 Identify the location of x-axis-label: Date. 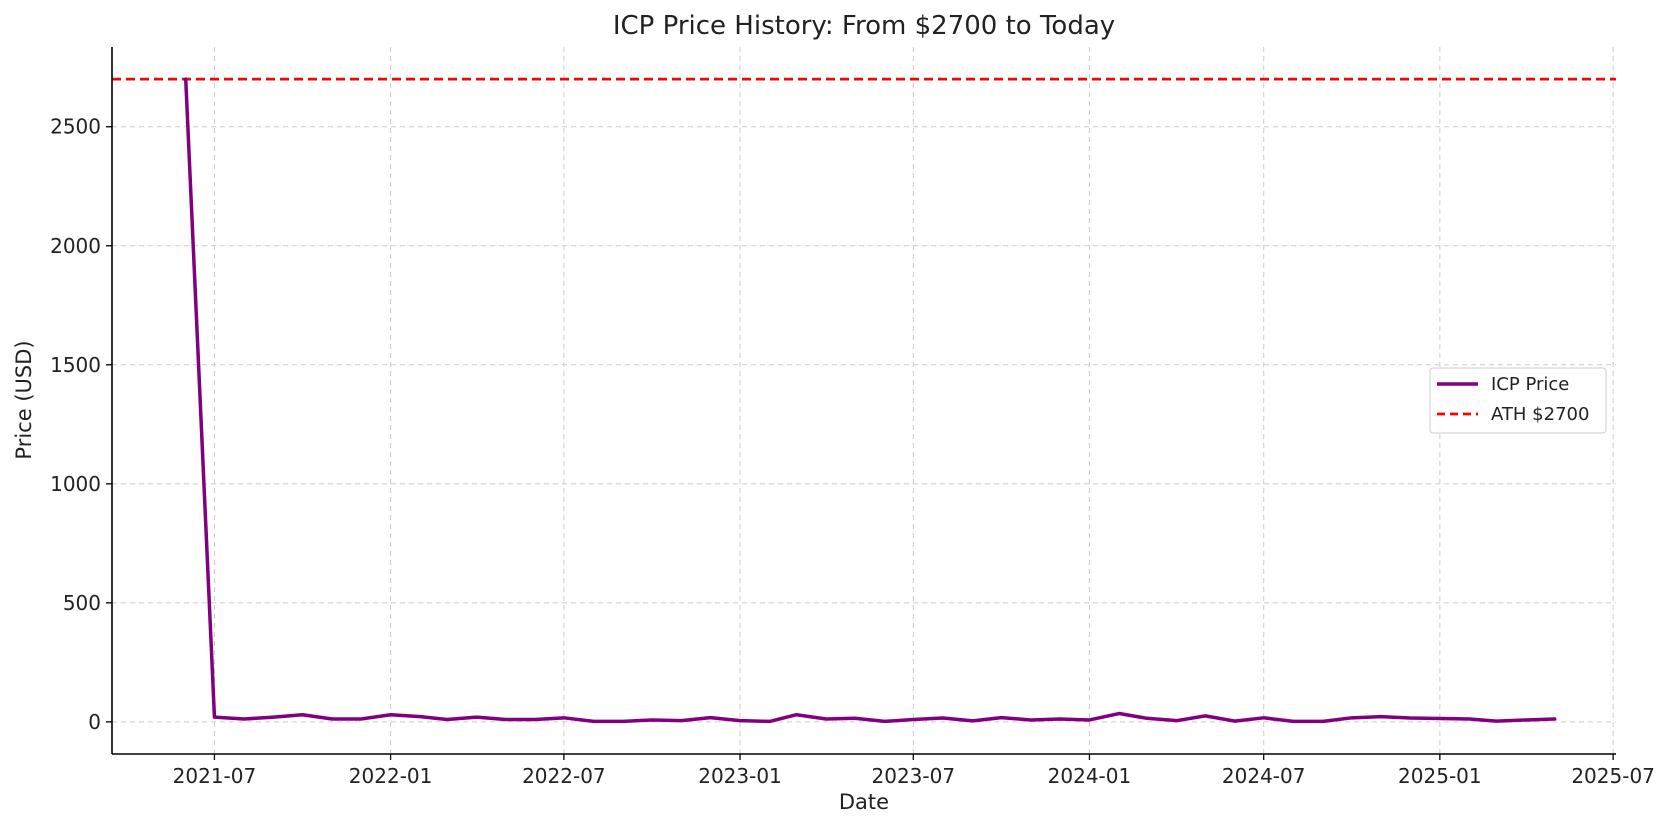
(864, 802).